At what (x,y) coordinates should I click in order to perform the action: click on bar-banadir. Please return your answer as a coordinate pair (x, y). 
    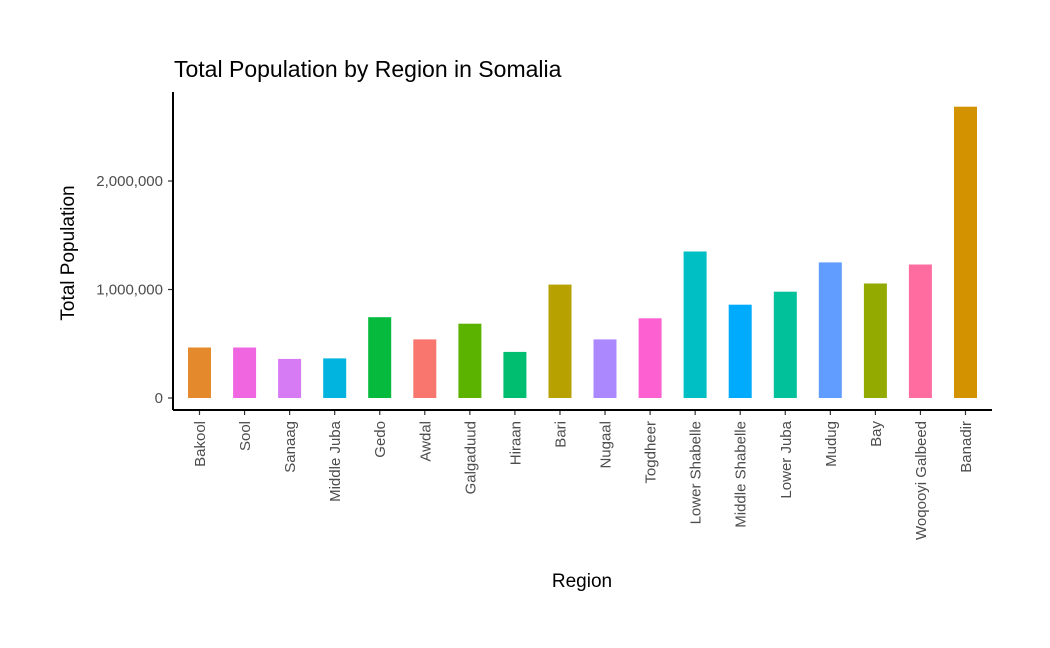
    Looking at the image, I should click on (965, 252).